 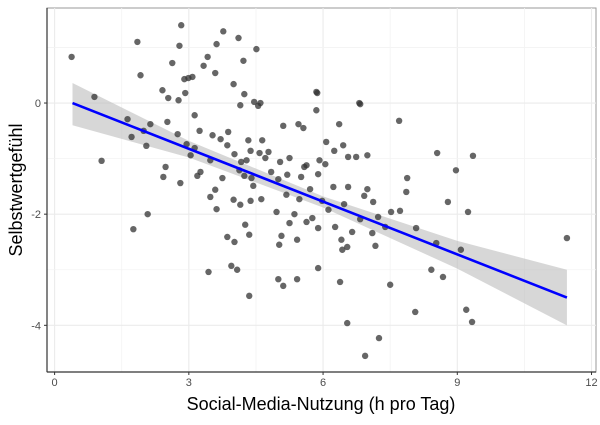 I want to click on x-tick-label: 12, so click(x=591, y=383).